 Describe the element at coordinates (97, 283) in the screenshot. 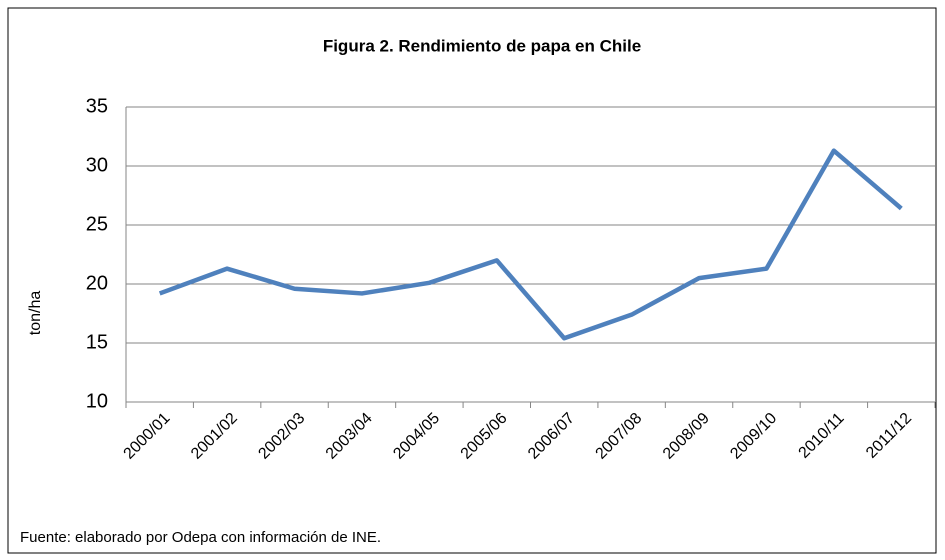

I see `y-tick-label: 20` at that location.